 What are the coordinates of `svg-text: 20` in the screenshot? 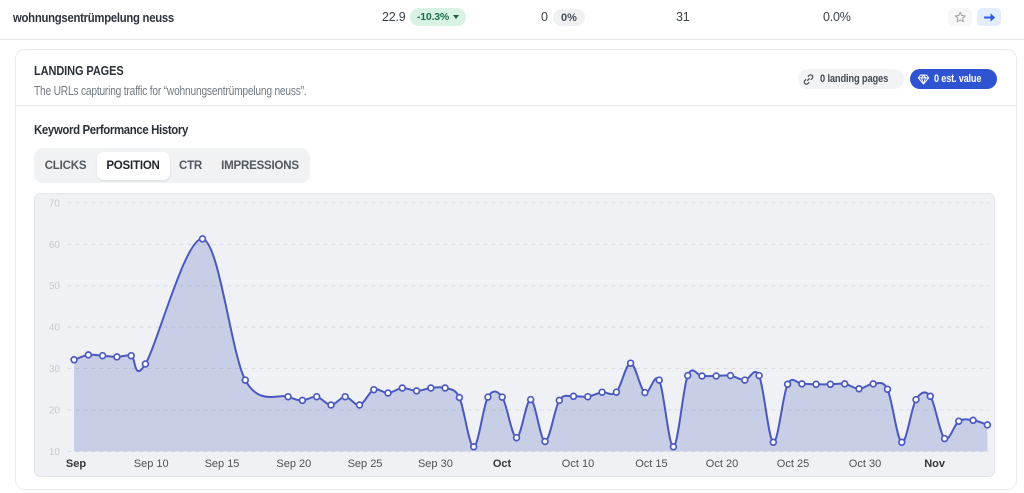 It's located at (55, 411).